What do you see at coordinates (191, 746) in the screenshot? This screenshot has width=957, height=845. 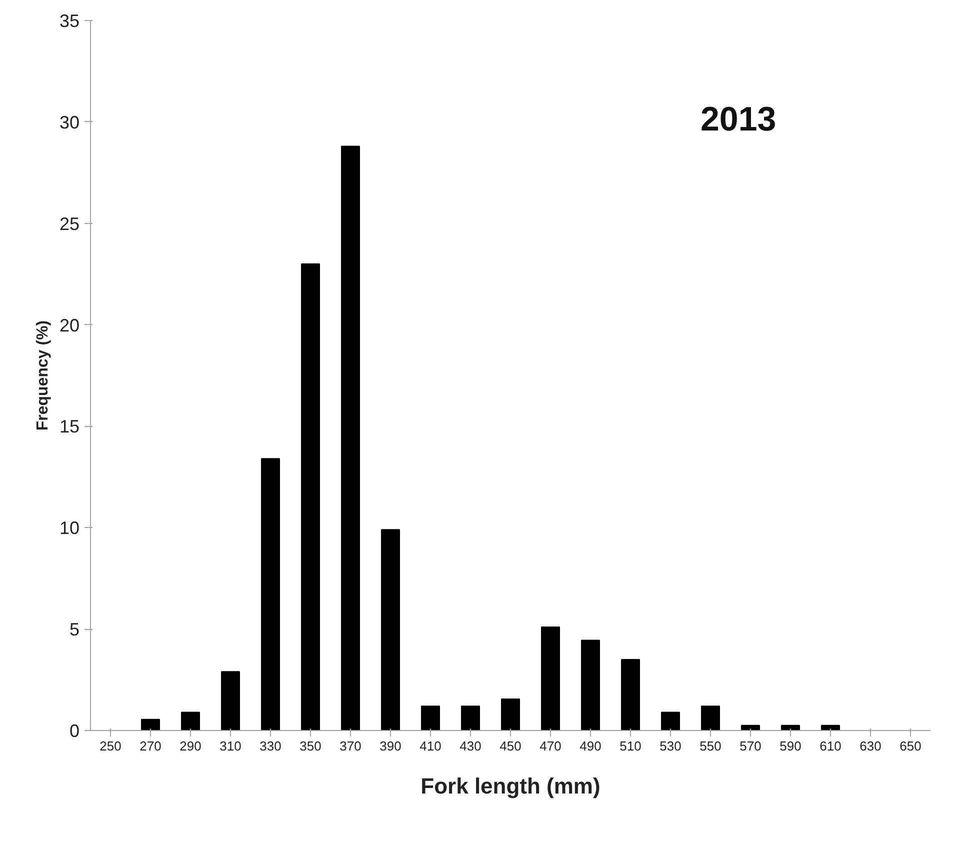 I see `x-tick-label: 290` at bounding box center [191, 746].